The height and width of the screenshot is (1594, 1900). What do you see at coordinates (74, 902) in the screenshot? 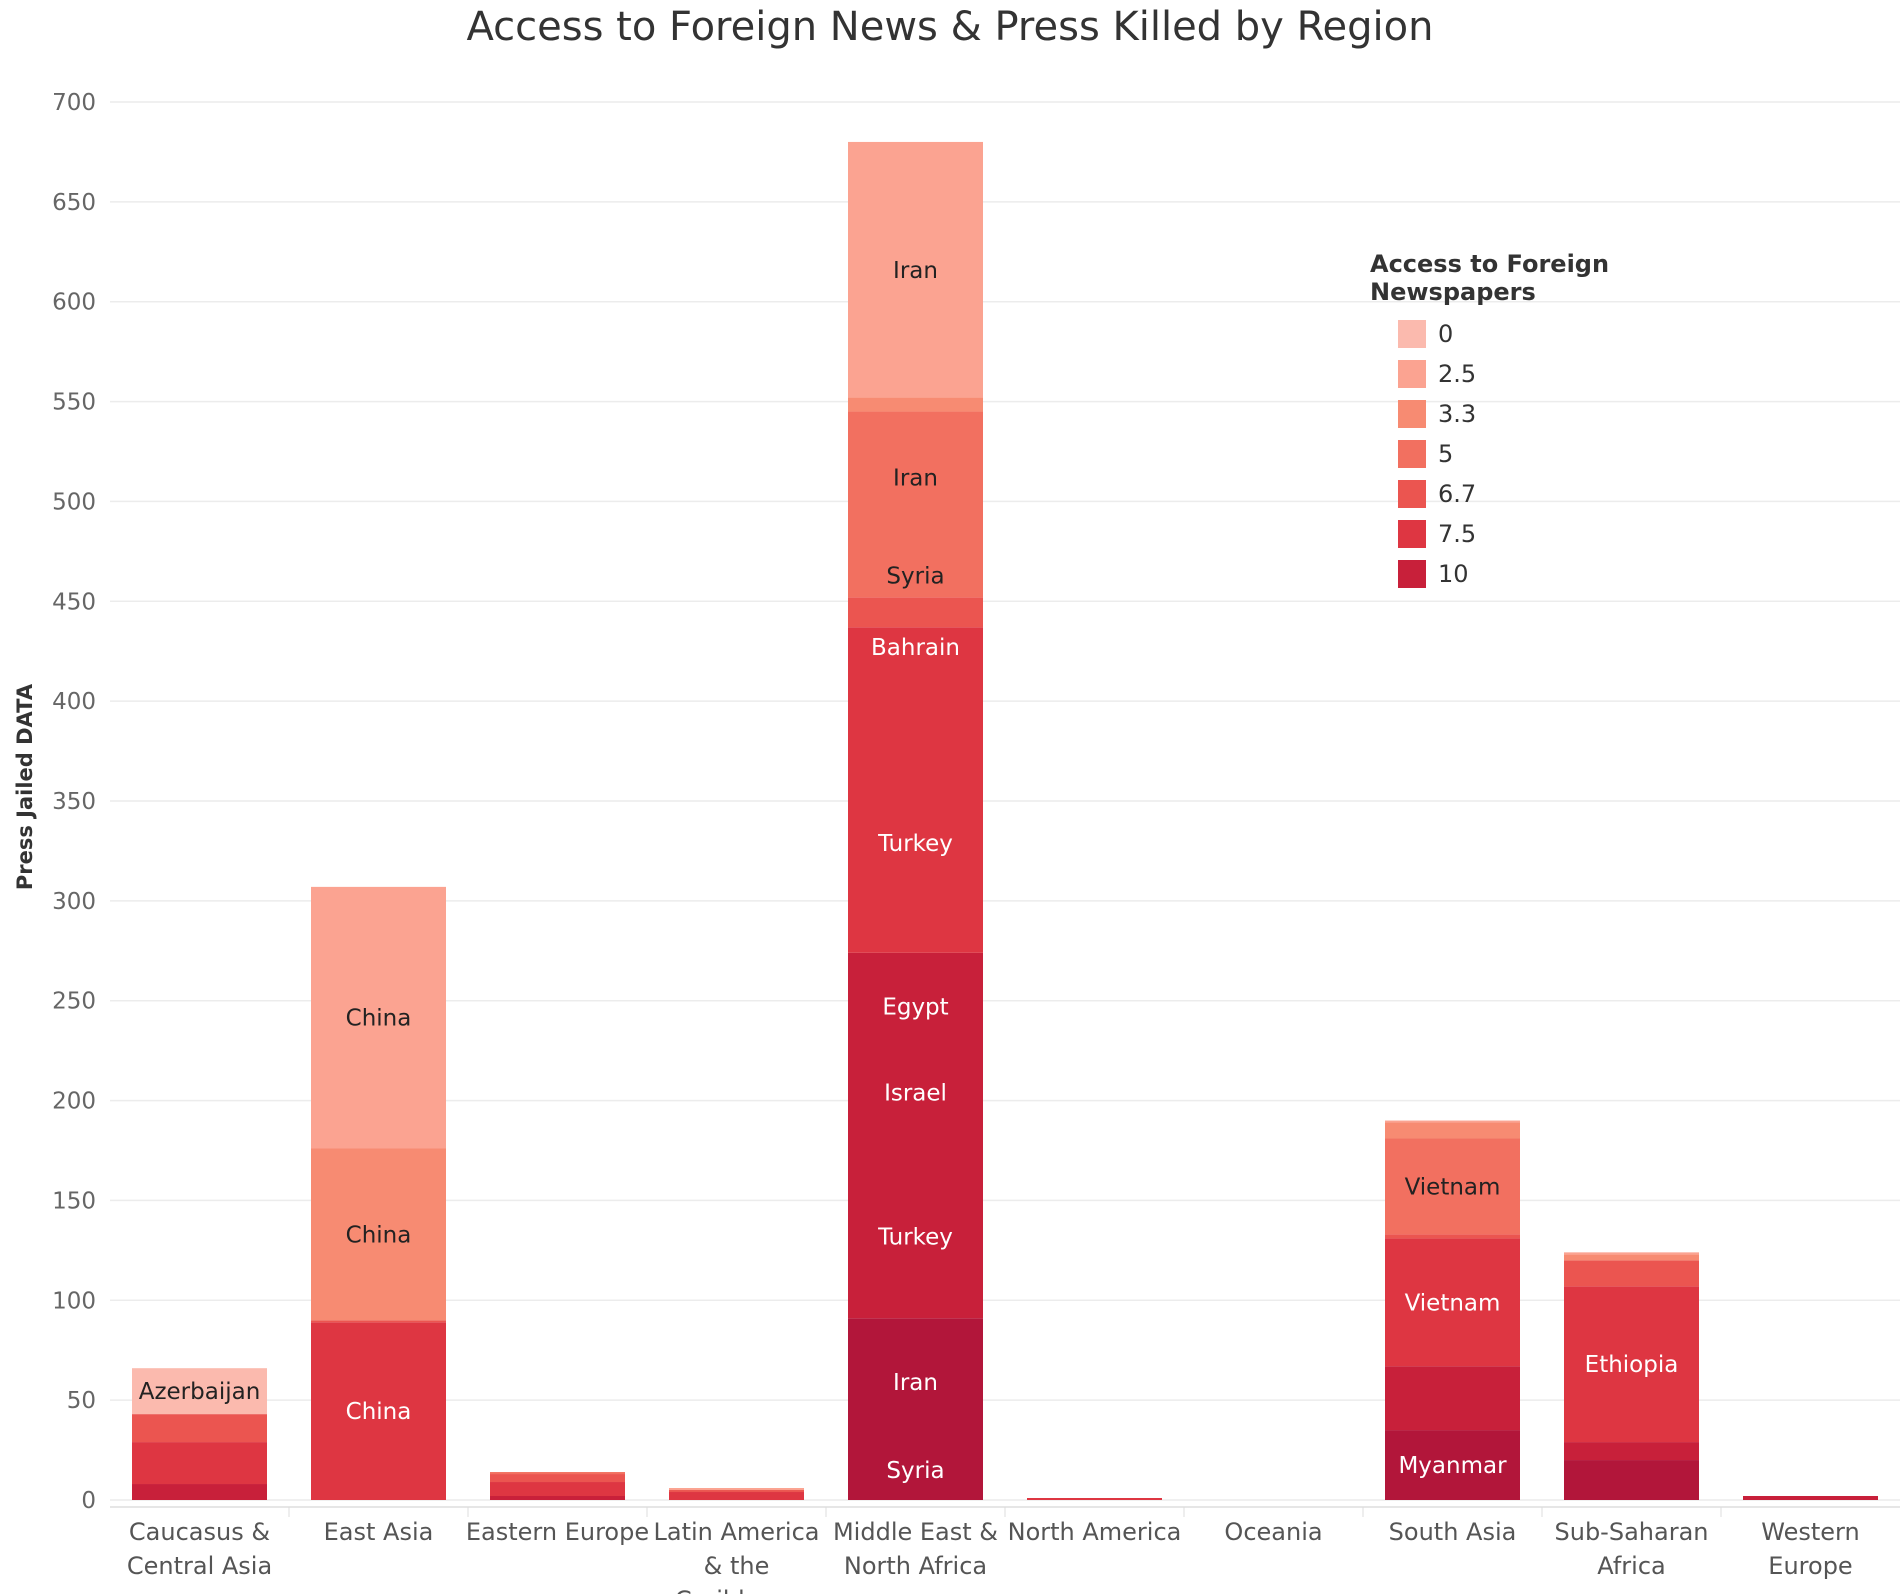
I see `y-tick-label: 300` at bounding box center [74, 902].